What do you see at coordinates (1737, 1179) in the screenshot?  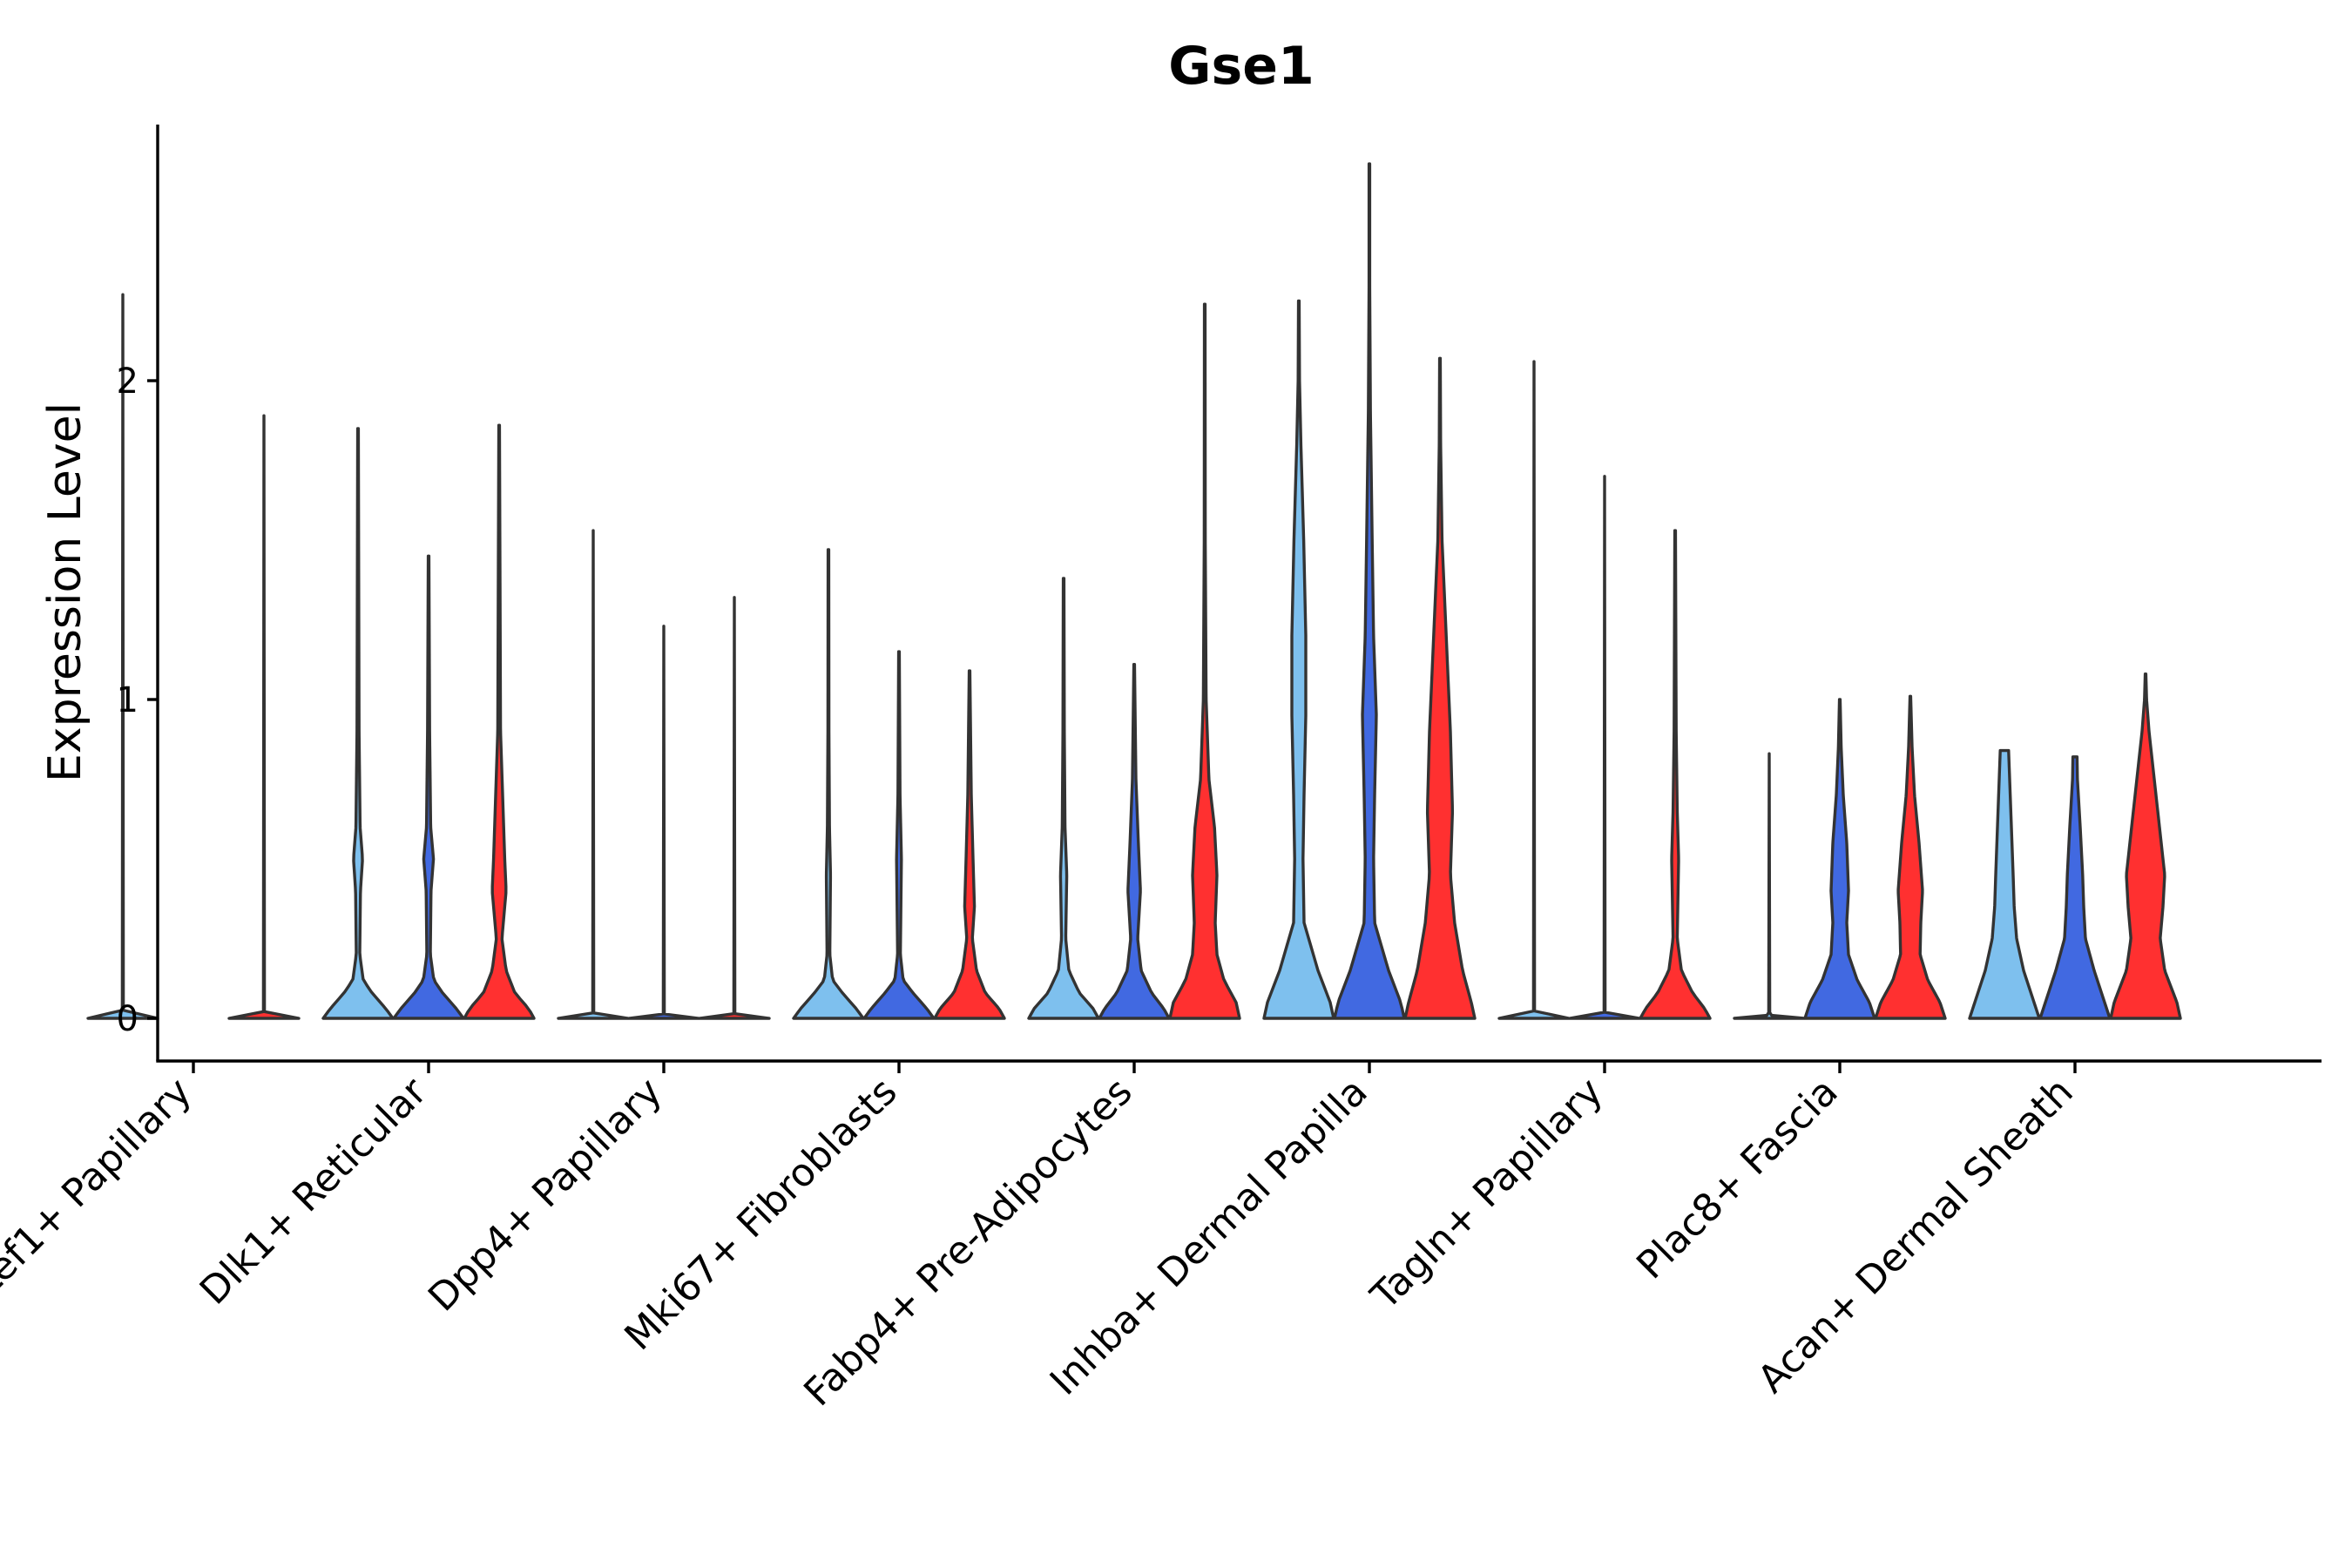 I see `x-tick-label-7: Plac8+ Fascia` at bounding box center [1737, 1179].